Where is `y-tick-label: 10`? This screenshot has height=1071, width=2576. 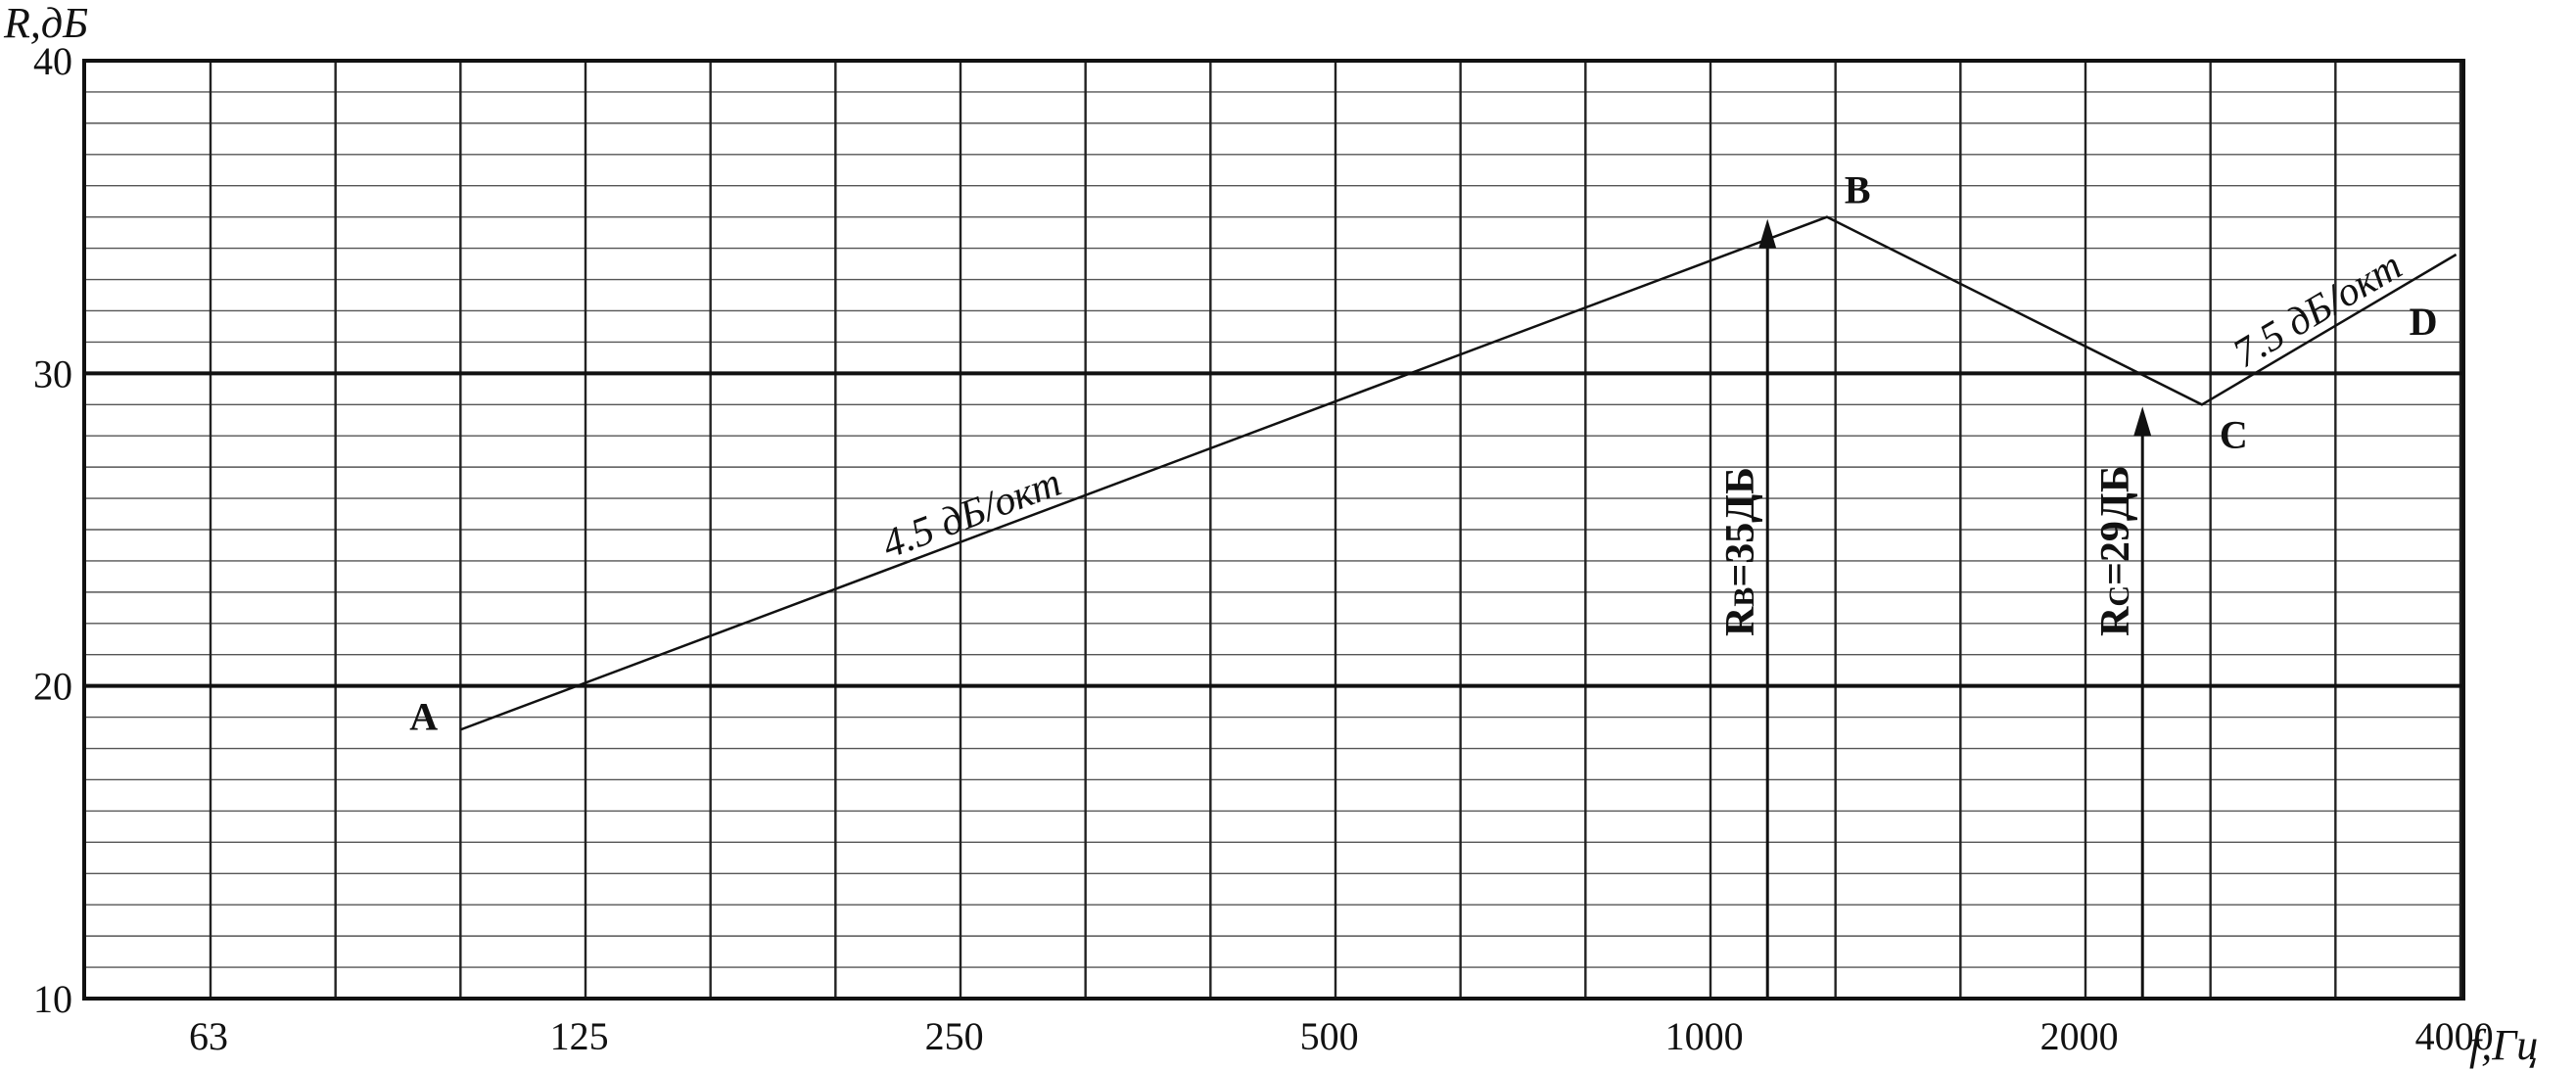 y-tick-label: 10 is located at coordinates (52, 999).